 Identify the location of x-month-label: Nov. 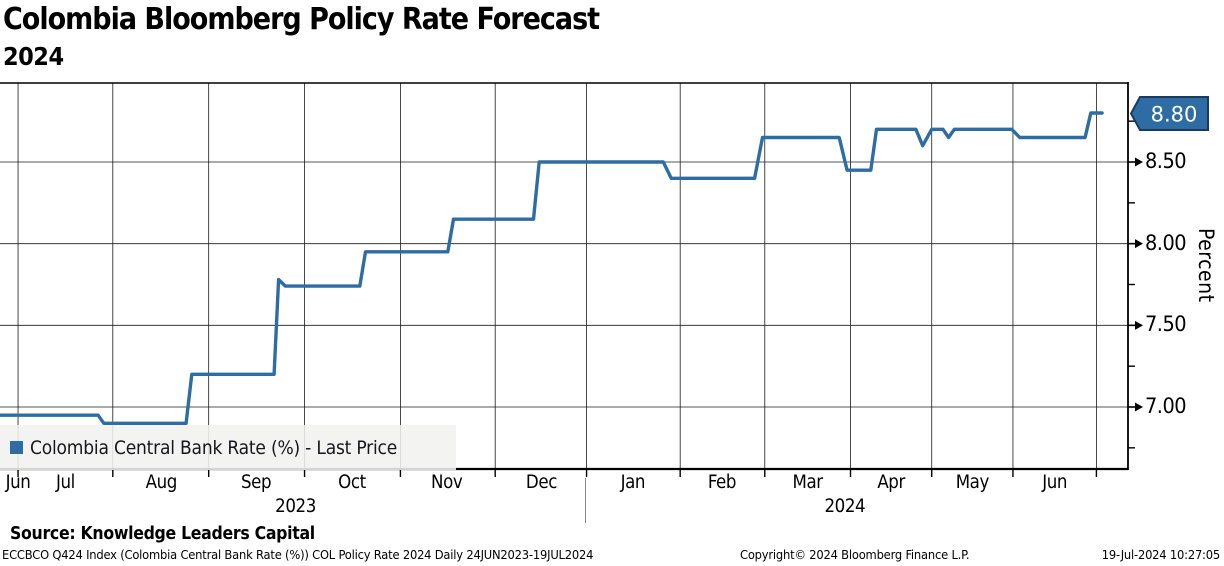
(447, 482).